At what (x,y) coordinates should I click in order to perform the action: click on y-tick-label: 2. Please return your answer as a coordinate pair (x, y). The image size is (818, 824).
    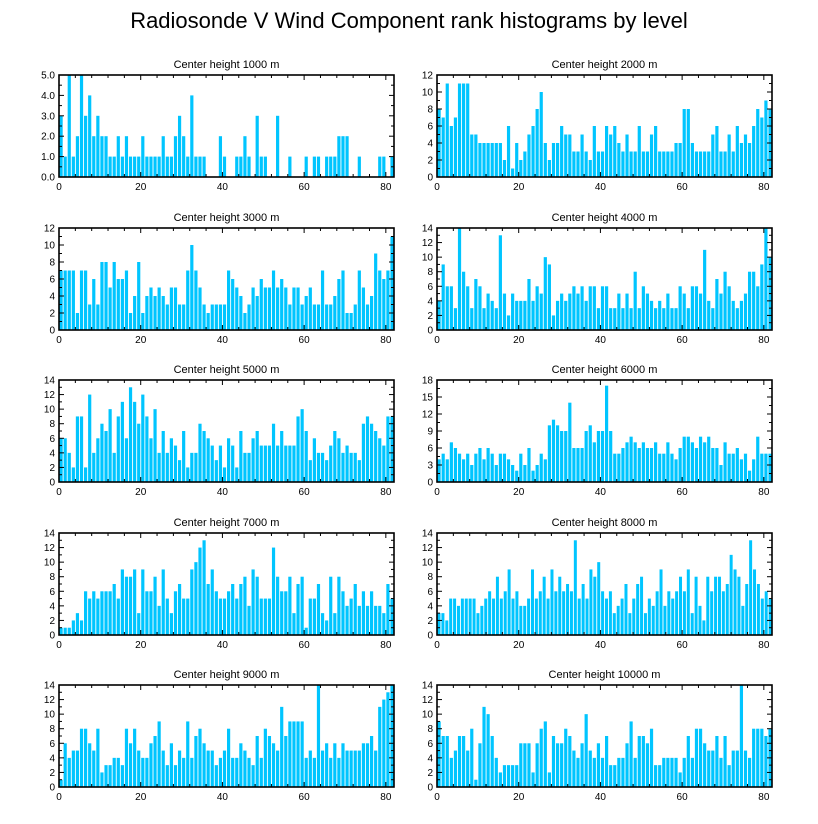
    Looking at the image, I should click on (52, 773).